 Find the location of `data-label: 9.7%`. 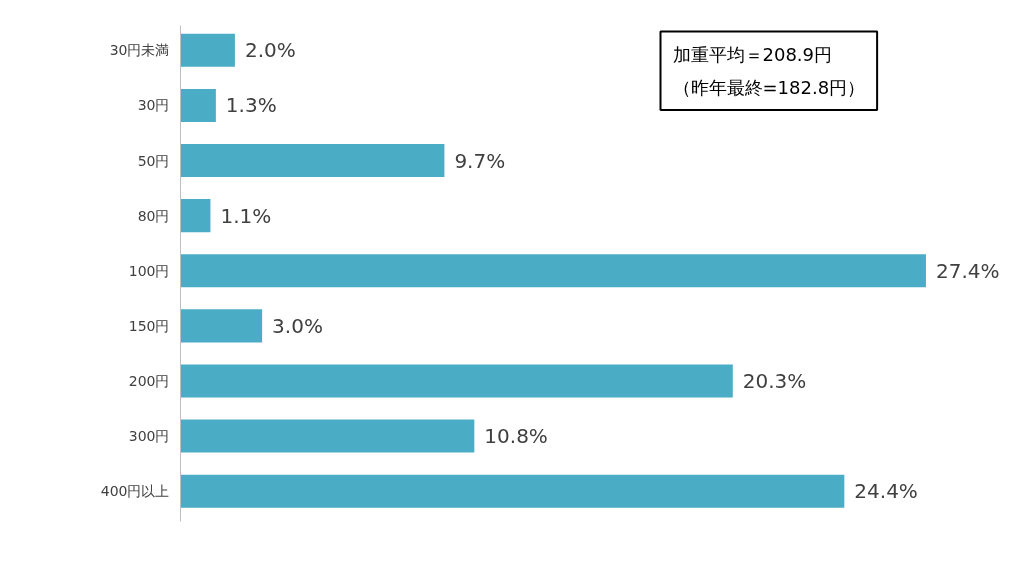

data-label: 9.7% is located at coordinates (480, 160).